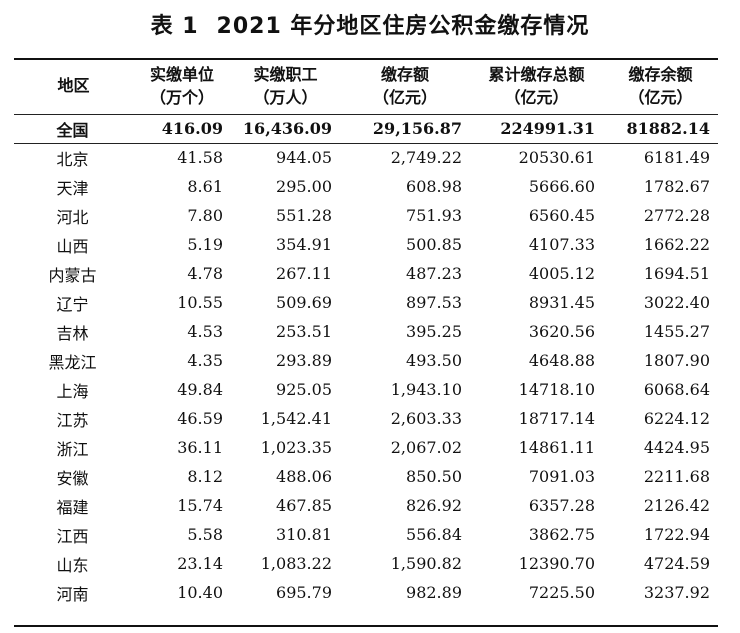  Describe the element at coordinates (556, 563) in the screenshot. I see `value-cell: 12390.70` at that location.